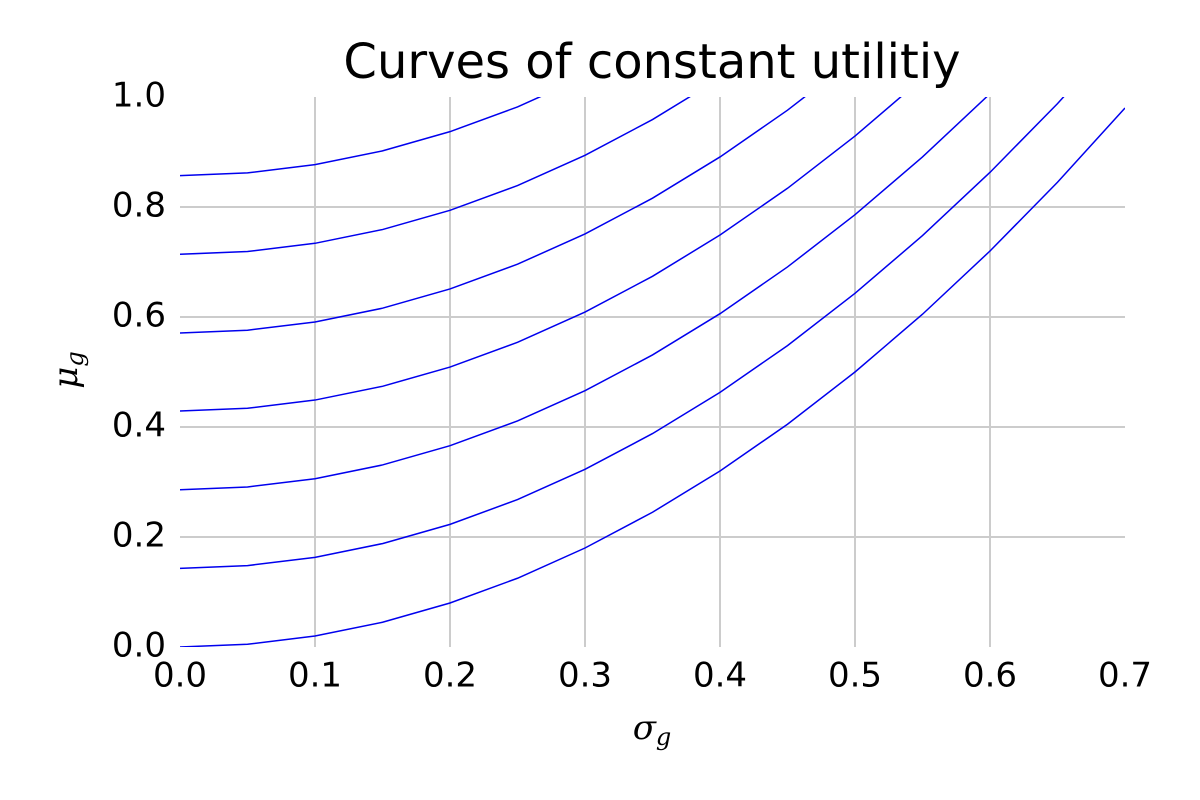 The width and height of the screenshot is (1200, 800). I want to click on x-tick-label: 0.2, so click(450, 676).